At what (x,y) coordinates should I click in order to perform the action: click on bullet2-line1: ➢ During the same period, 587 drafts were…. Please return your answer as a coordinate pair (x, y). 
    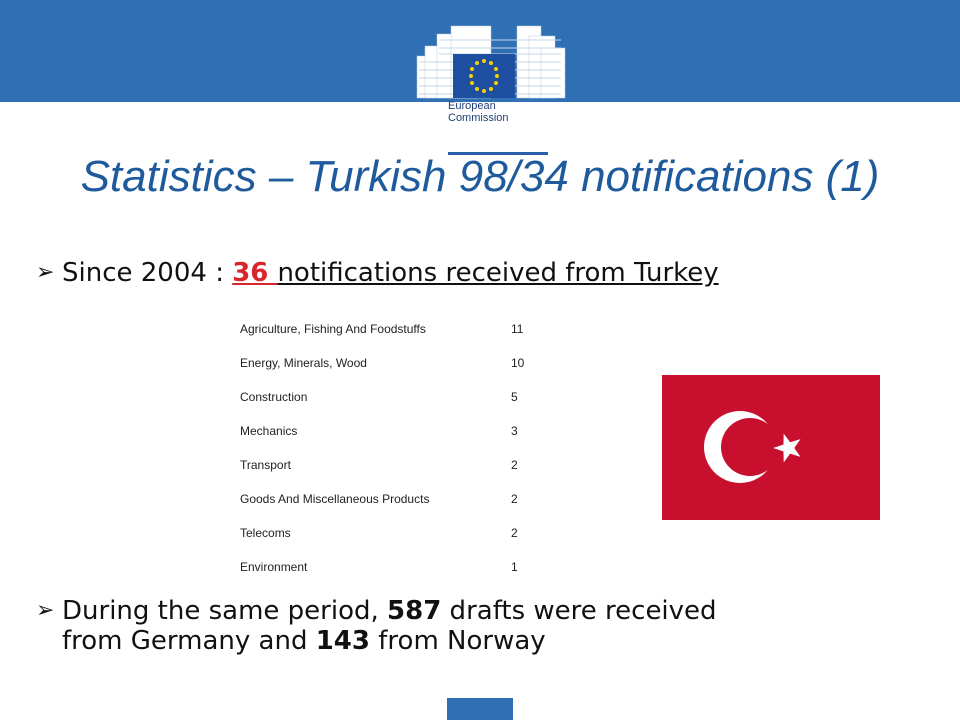
    Looking at the image, I should click on (376, 611).